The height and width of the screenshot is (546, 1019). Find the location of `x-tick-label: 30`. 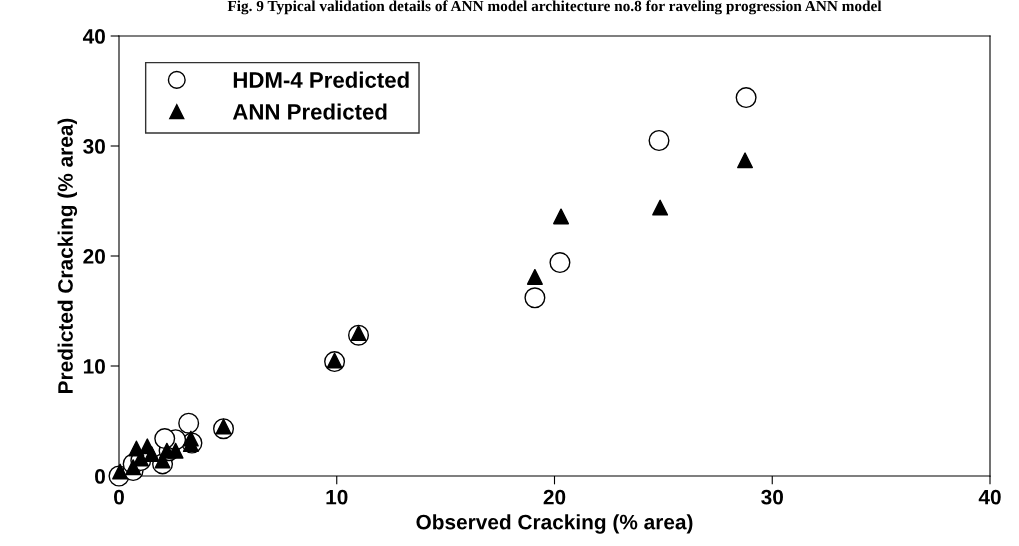

x-tick-label: 30 is located at coordinates (772, 497).